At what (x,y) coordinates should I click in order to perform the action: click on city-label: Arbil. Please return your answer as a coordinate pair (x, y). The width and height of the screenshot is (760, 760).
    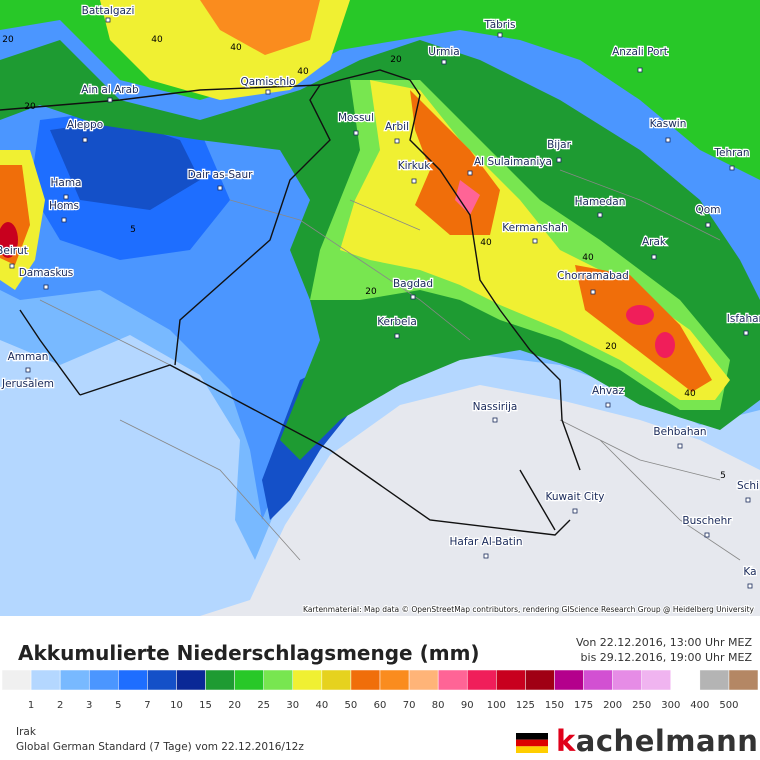
    Looking at the image, I should click on (397, 127).